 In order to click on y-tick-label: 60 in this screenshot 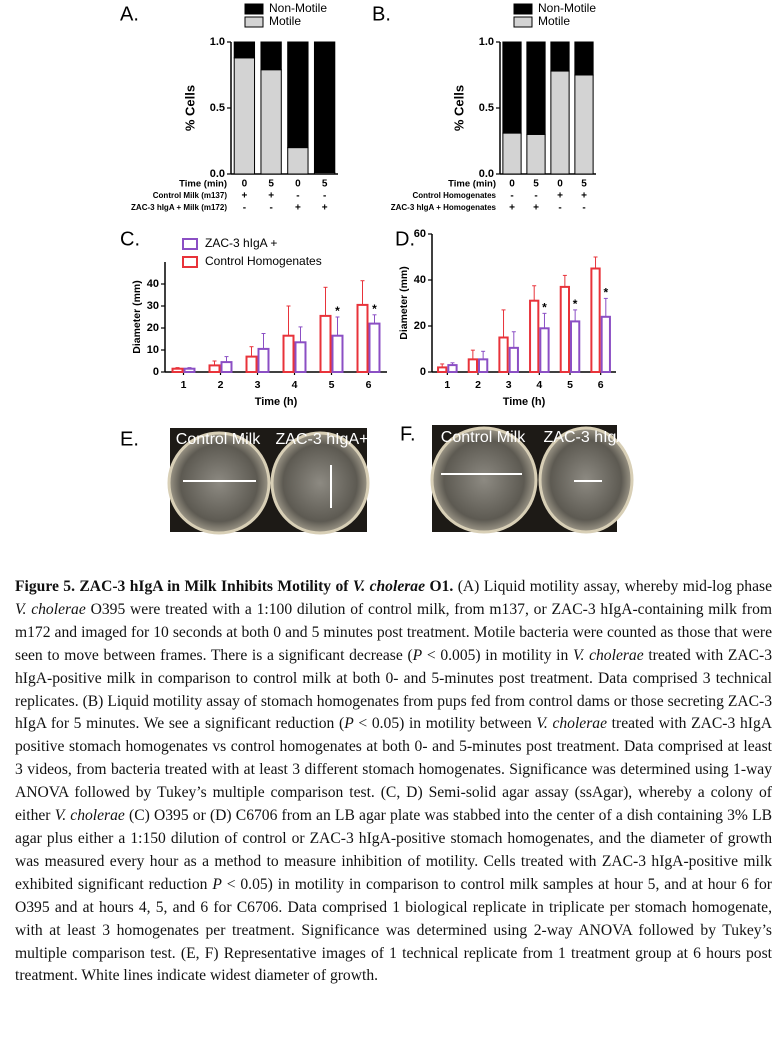, I will do `click(420, 234)`.